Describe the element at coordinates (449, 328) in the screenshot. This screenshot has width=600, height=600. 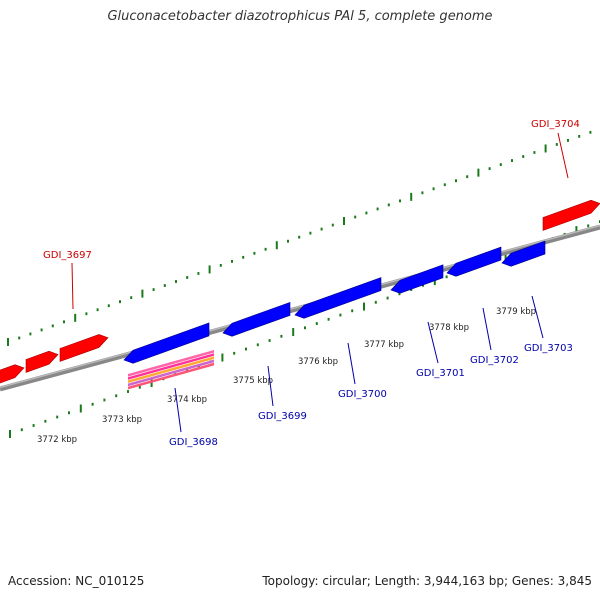
I see `scale-label: 3778 kbp` at that location.